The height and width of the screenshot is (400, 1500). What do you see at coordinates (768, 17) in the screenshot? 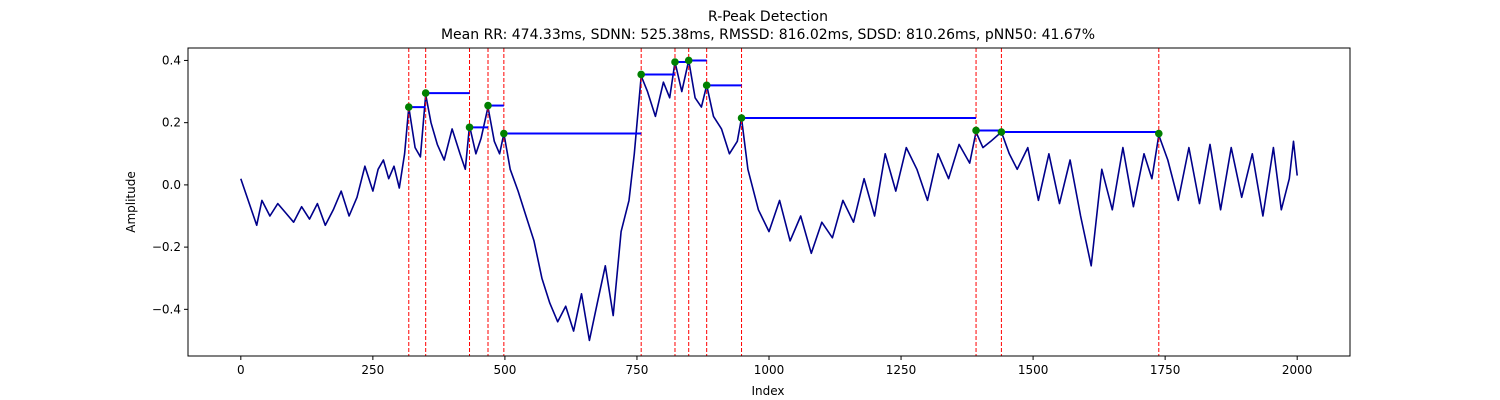
I see `chart-title: R-Peak Detection` at bounding box center [768, 17].